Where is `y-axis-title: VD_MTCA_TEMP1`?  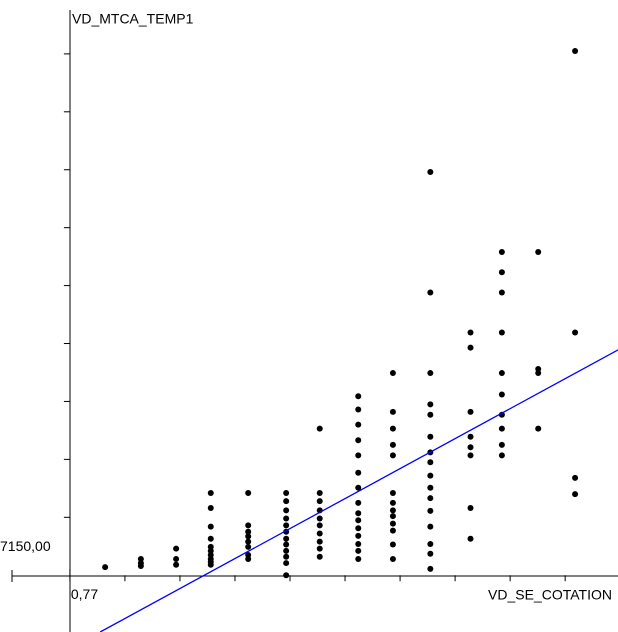 y-axis-title: VD_MTCA_TEMP1 is located at coordinates (133, 19).